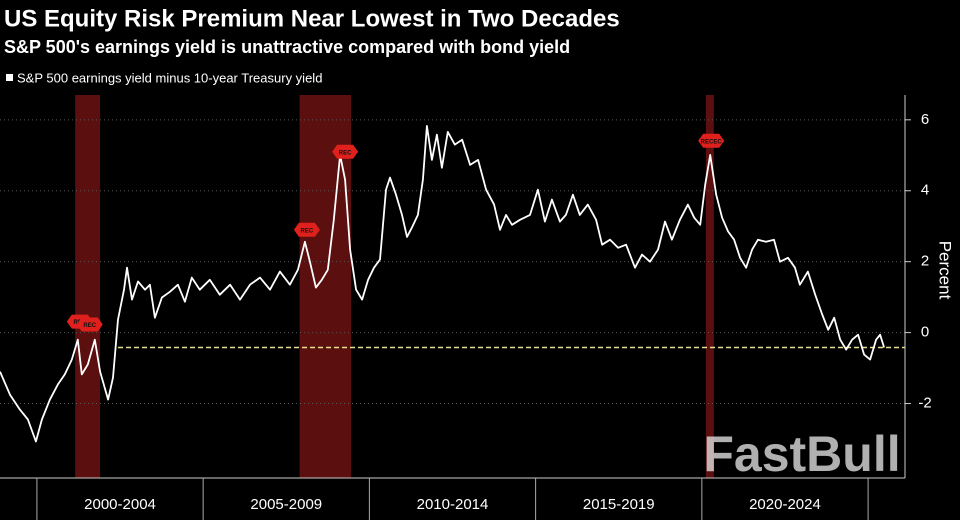 The height and width of the screenshot is (520, 960). I want to click on y-axis-label: Percent, so click(945, 270).